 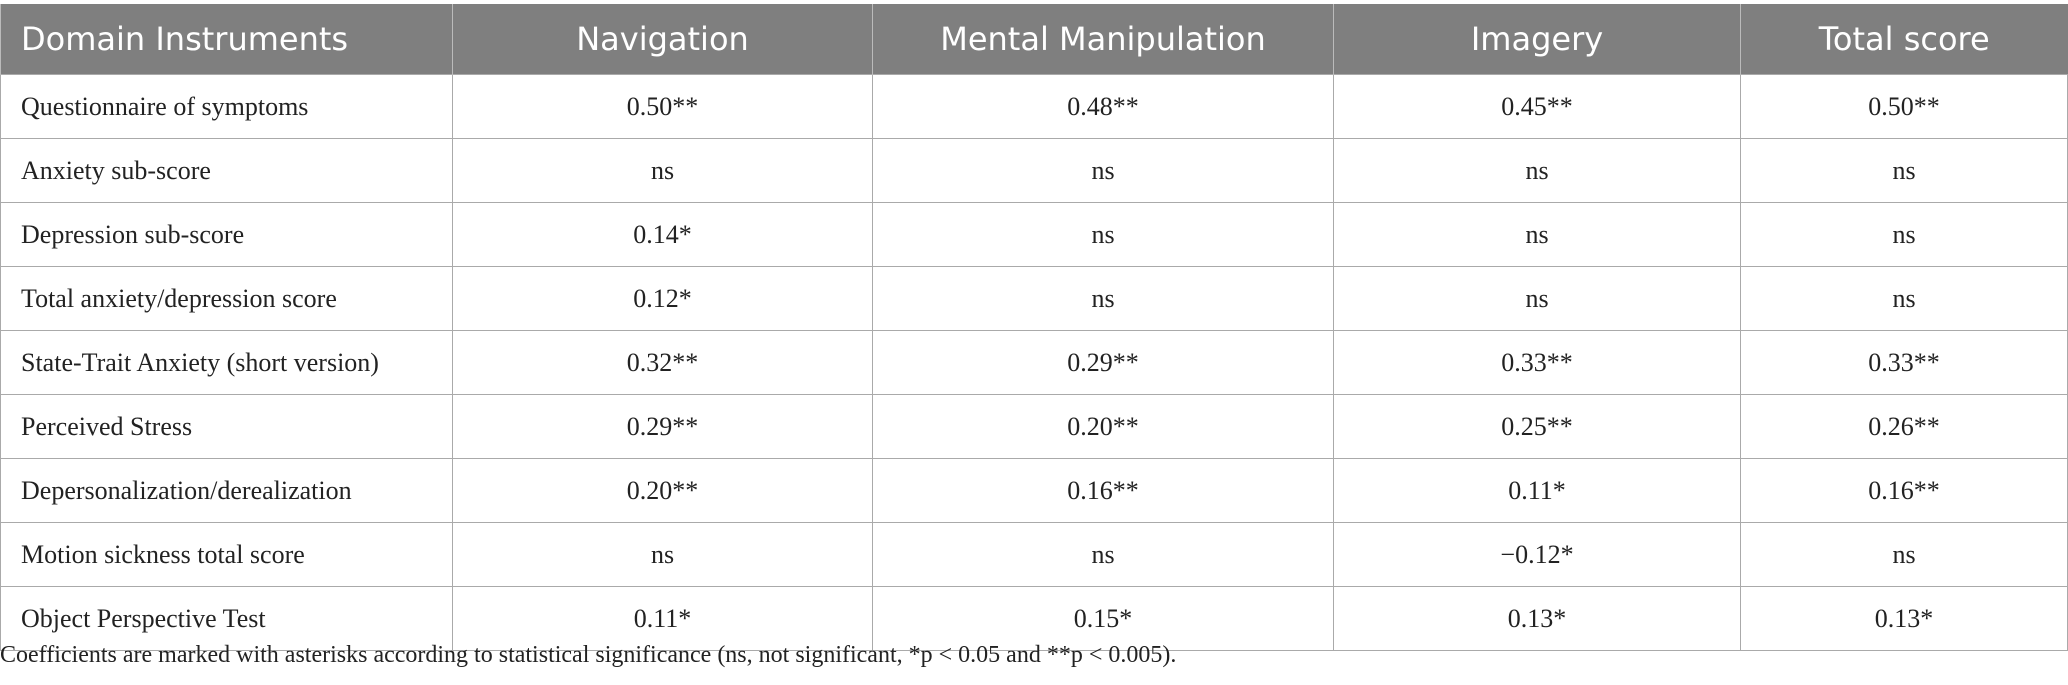 I want to click on table-cell: −0.12*, so click(x=1537, y=554).